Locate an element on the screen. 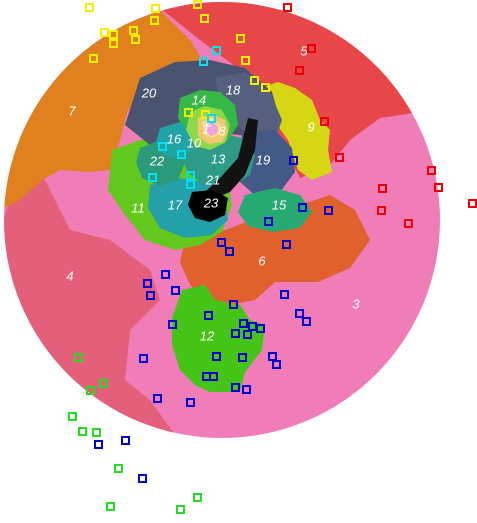 This screenshot has width=477, height=523. region-label-22: 22 is located at coordinates (157, 160).